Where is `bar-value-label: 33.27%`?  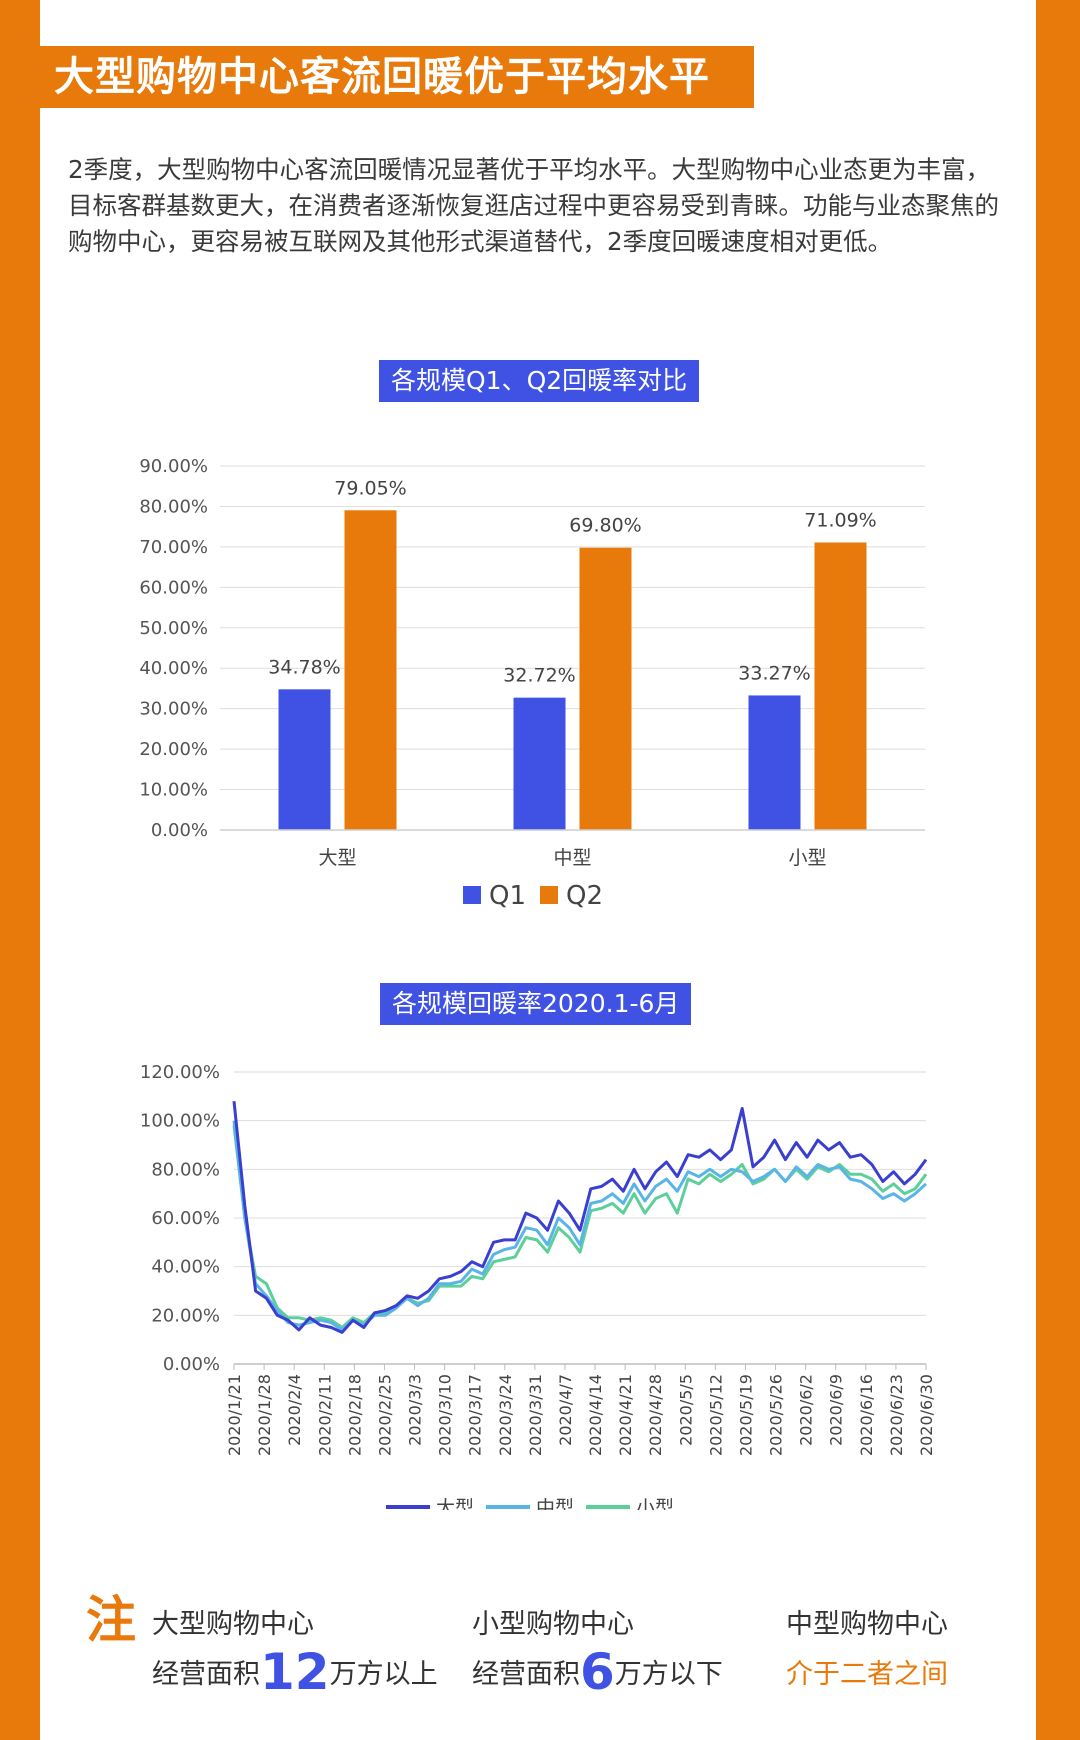
bar-value-label: 33.27% is located at coordinates (774, 673).